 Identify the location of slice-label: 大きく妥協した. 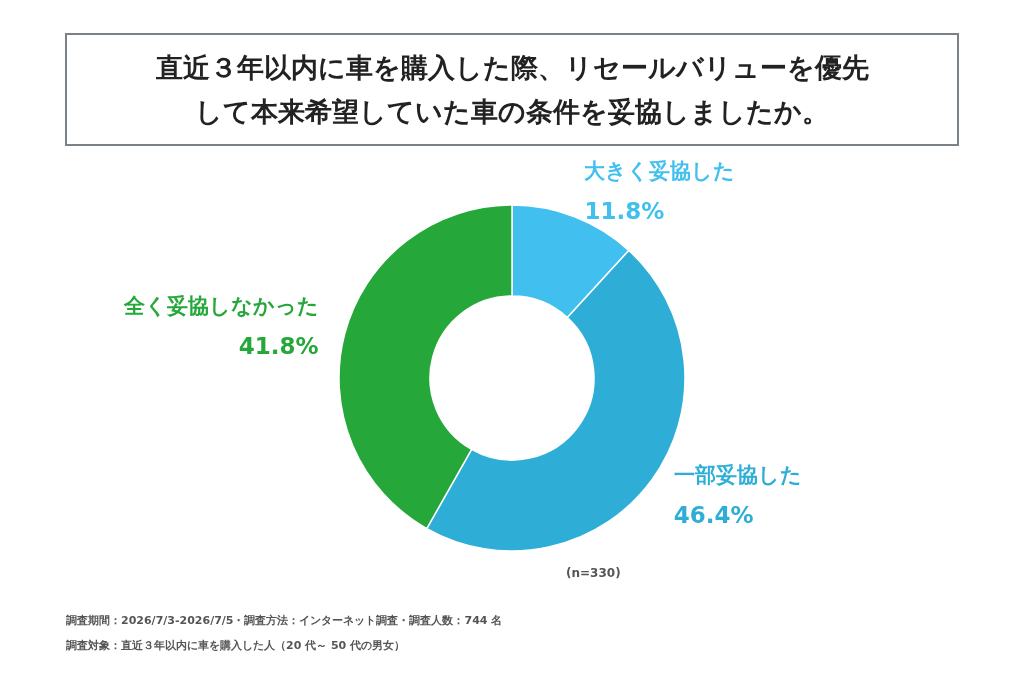
(660, 170).